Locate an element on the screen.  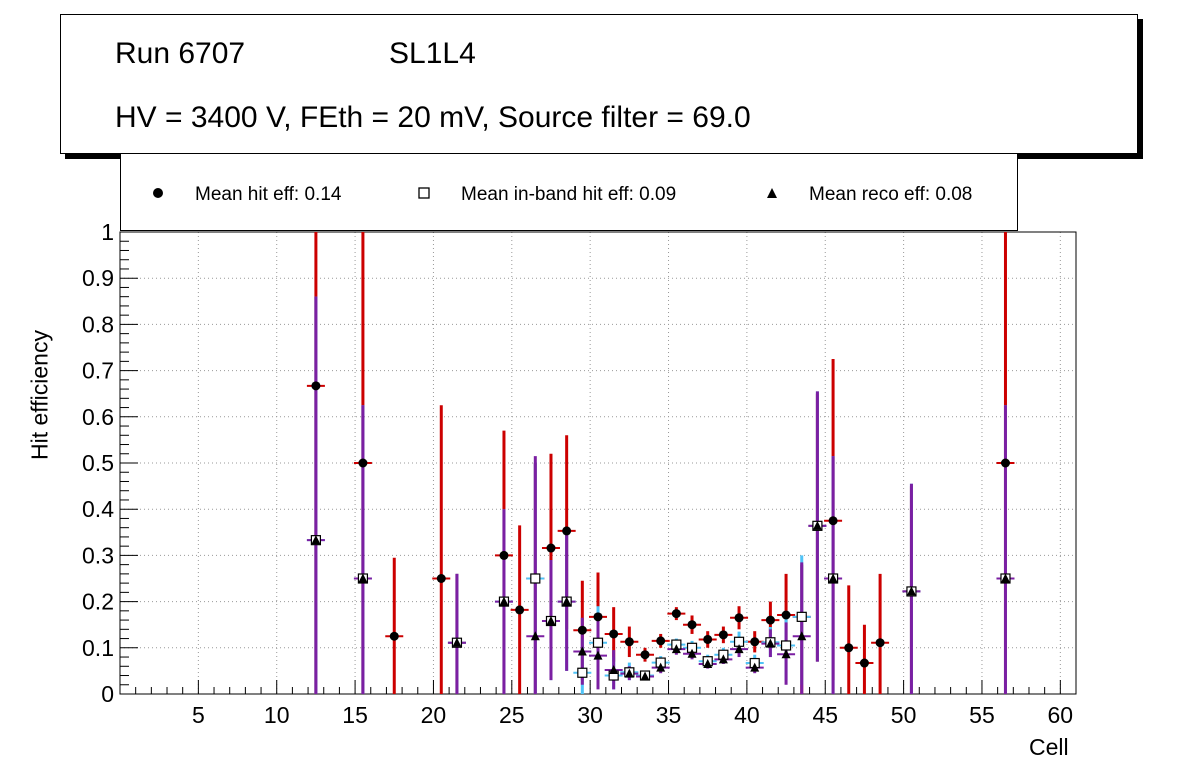
y-tick-label: 0.5 is located at coordinates (98, 463).